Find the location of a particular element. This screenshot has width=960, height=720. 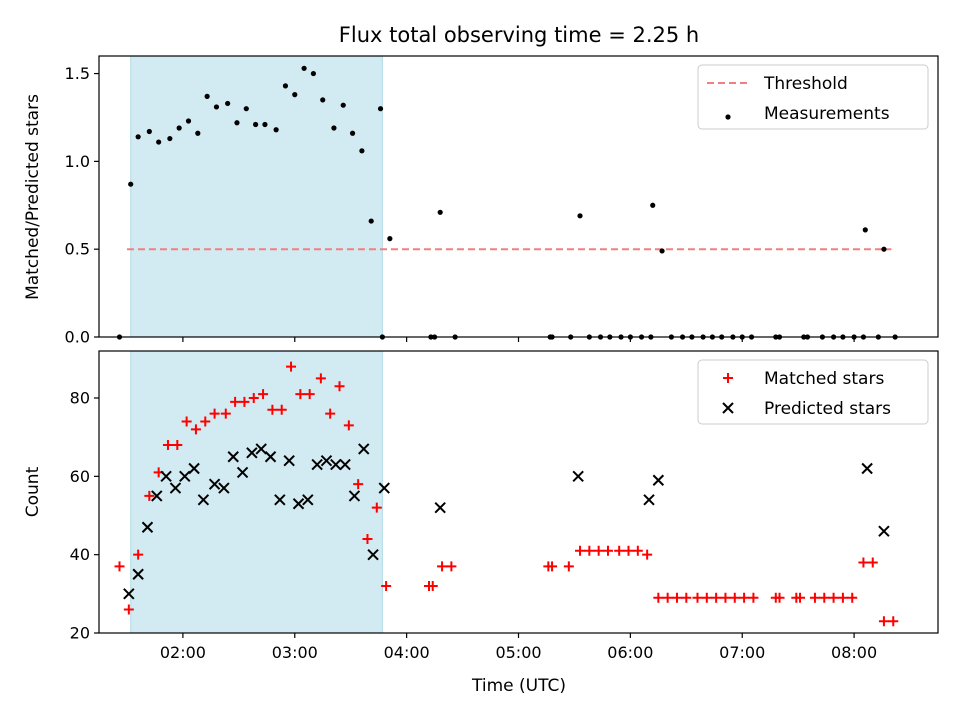

legend-label: Threshold is located at coordinates (805, 84).